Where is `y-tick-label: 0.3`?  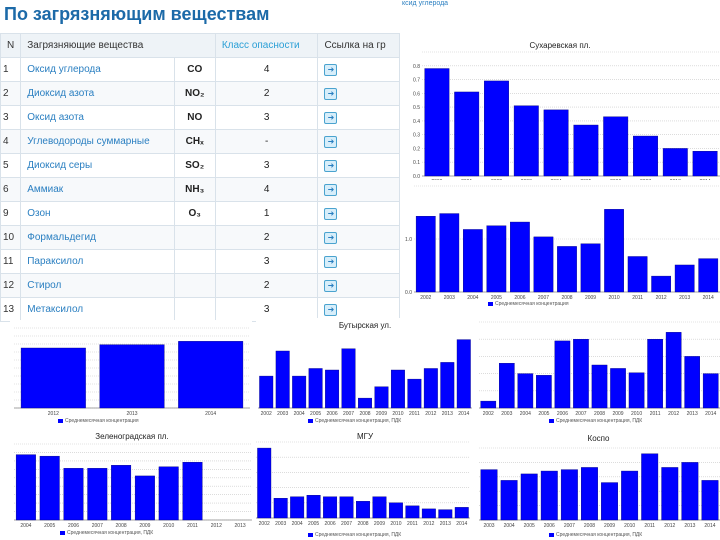 y-tick-label: 0.3 is located at coordinates (416, 136).